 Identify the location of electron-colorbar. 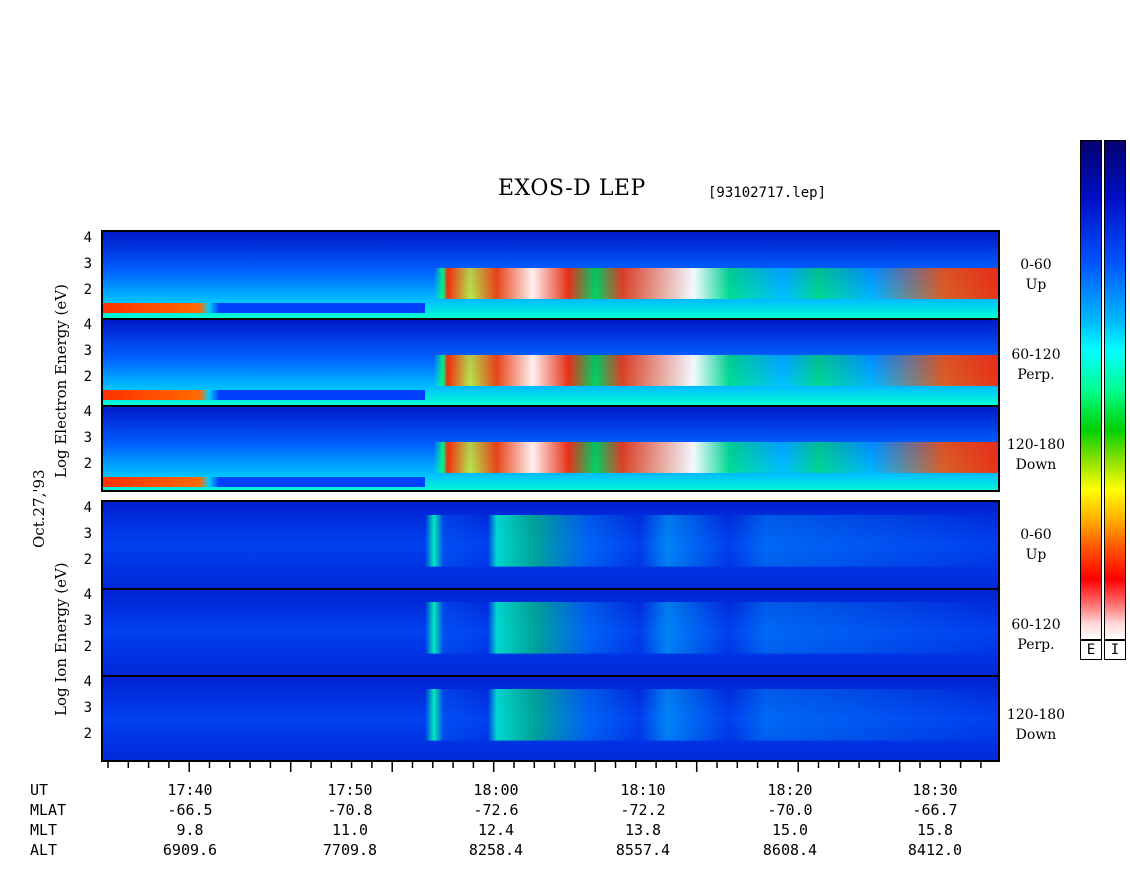
(1091, 390).